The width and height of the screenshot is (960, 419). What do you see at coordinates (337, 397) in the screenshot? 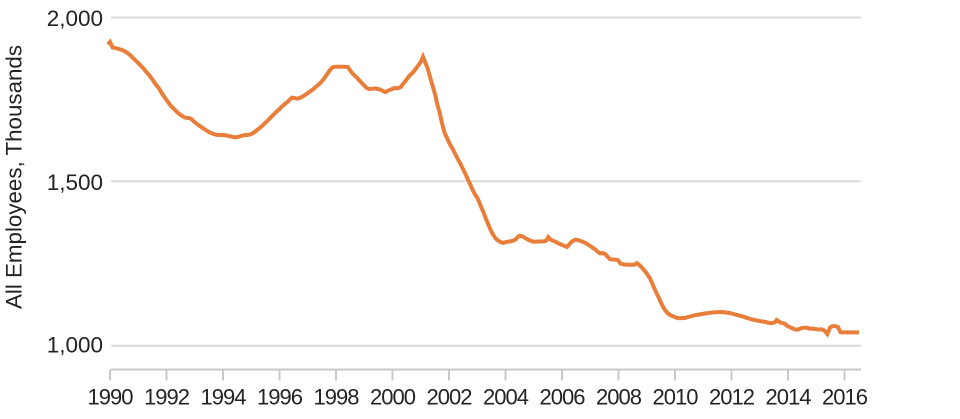
I see `svg-text: 1998` at bounding box center [337, 397].